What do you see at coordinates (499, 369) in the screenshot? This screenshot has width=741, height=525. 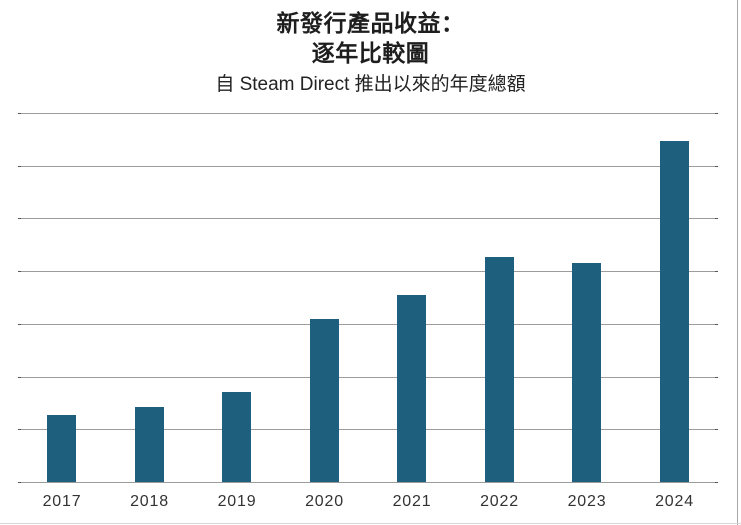 I see `bar-2022` at bounding box center [499, 369].